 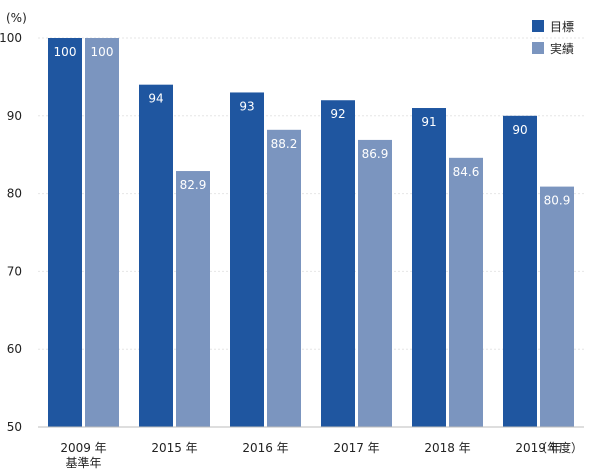 What do you see at coordinates (155, 99) in the screenshot?
I see `data-label: 94` at bounding box center [155, 99].